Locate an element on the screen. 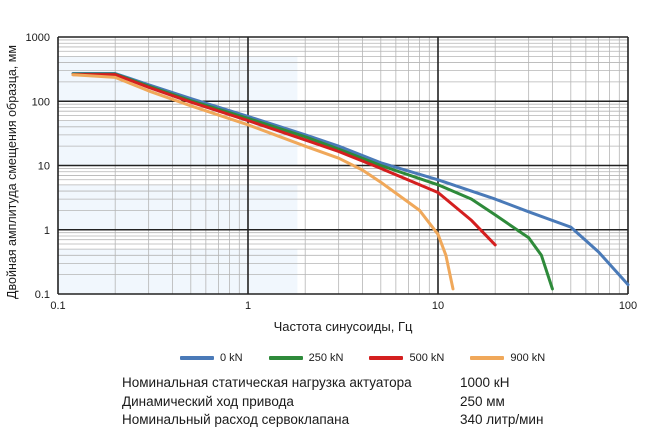 The image size is (646, 435). legend-label: 500 kN is located at coordinates (427, 358).